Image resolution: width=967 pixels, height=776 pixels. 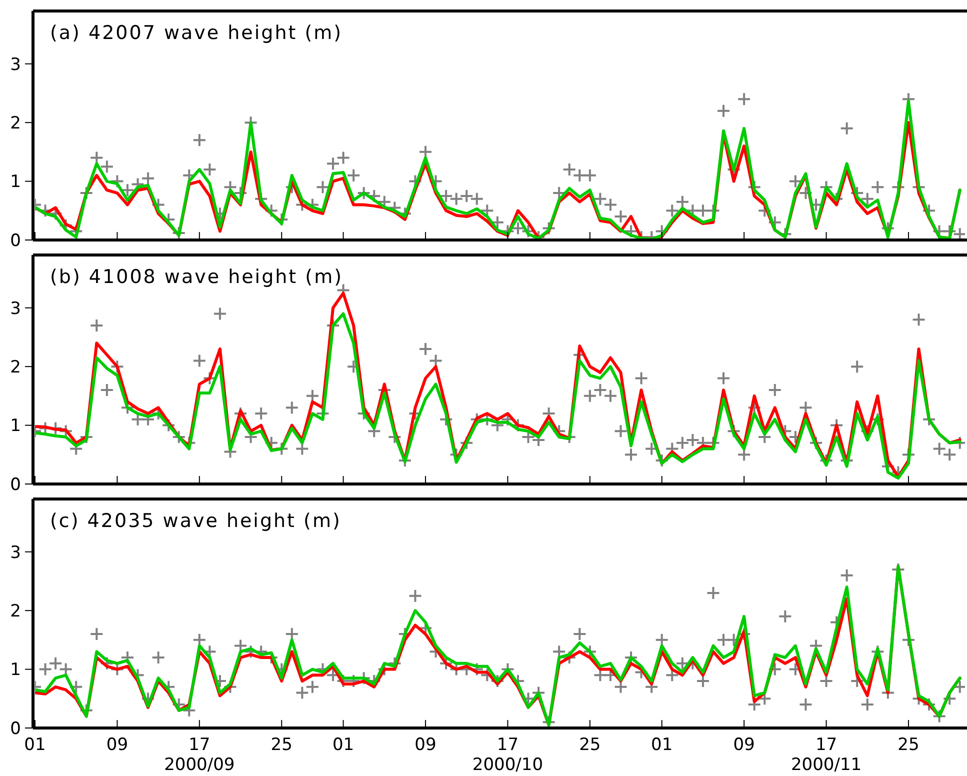 I want to click on text: (c) 42035 wave height (m), so click(x=196, y=521).